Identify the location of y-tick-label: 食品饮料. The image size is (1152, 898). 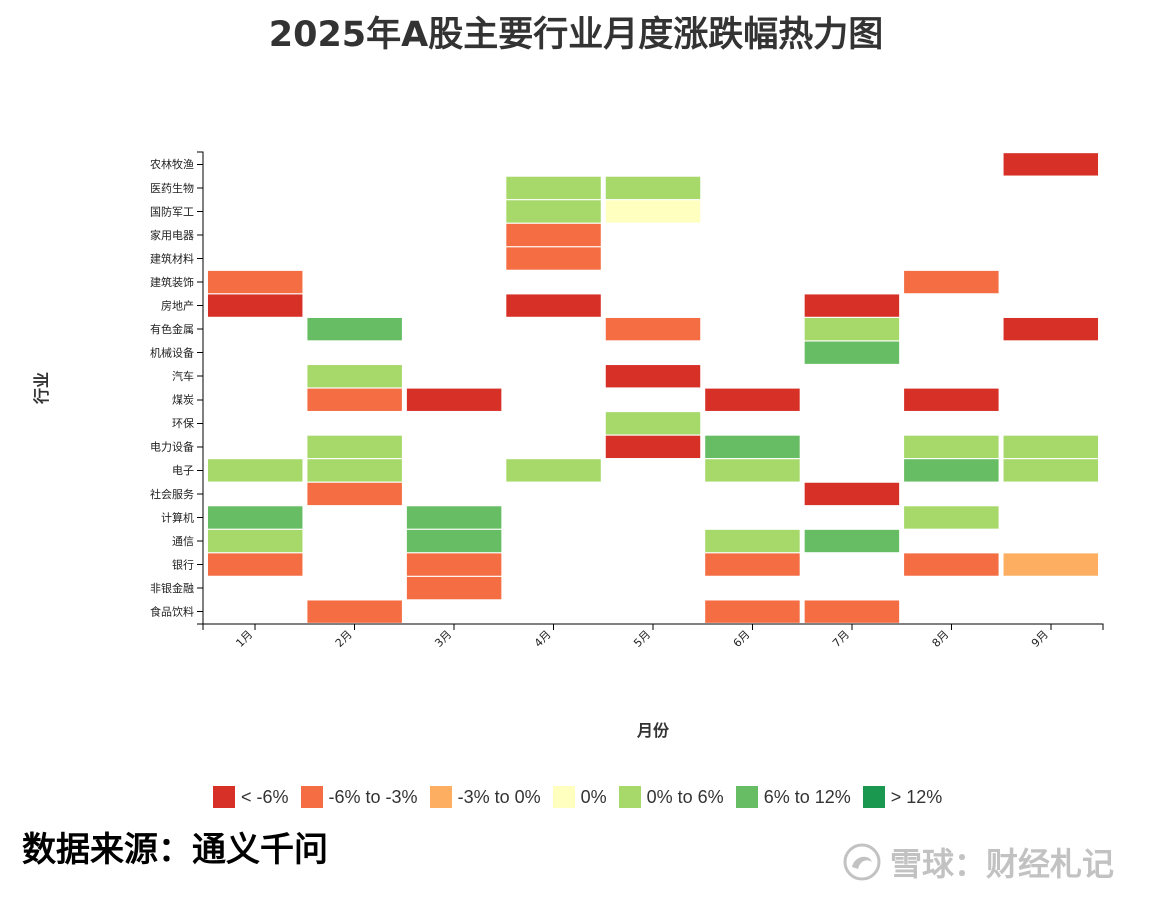
(172, 611).